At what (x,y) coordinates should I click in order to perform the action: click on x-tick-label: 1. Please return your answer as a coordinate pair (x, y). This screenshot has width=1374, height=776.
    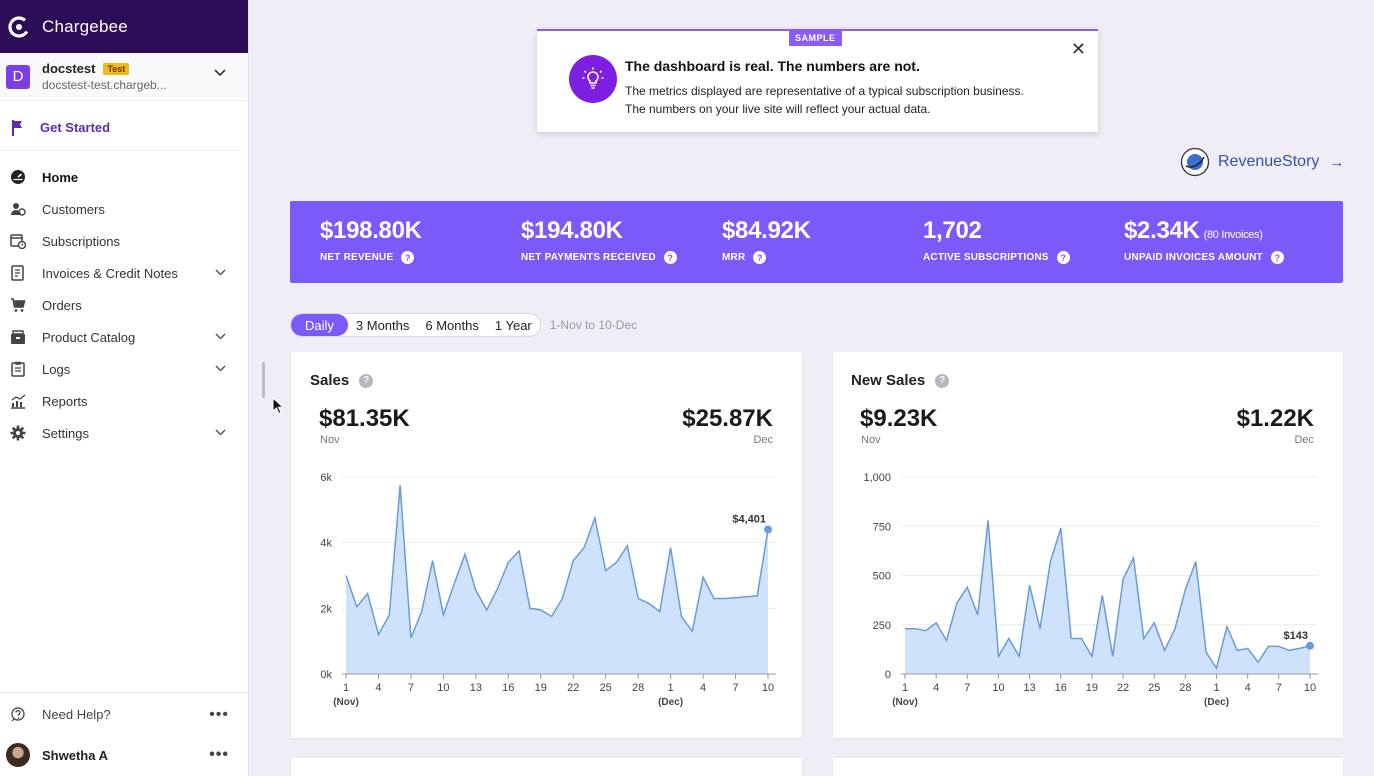
    Looking at the image, I should click on (671, 688).